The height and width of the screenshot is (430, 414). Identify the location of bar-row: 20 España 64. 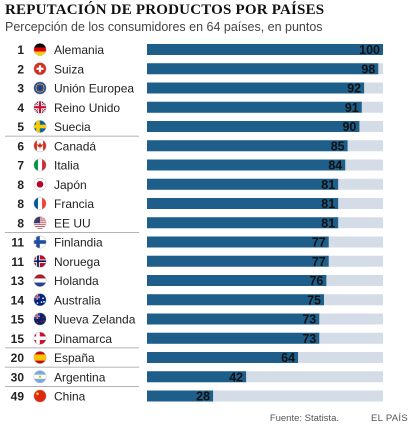
(197, 358).